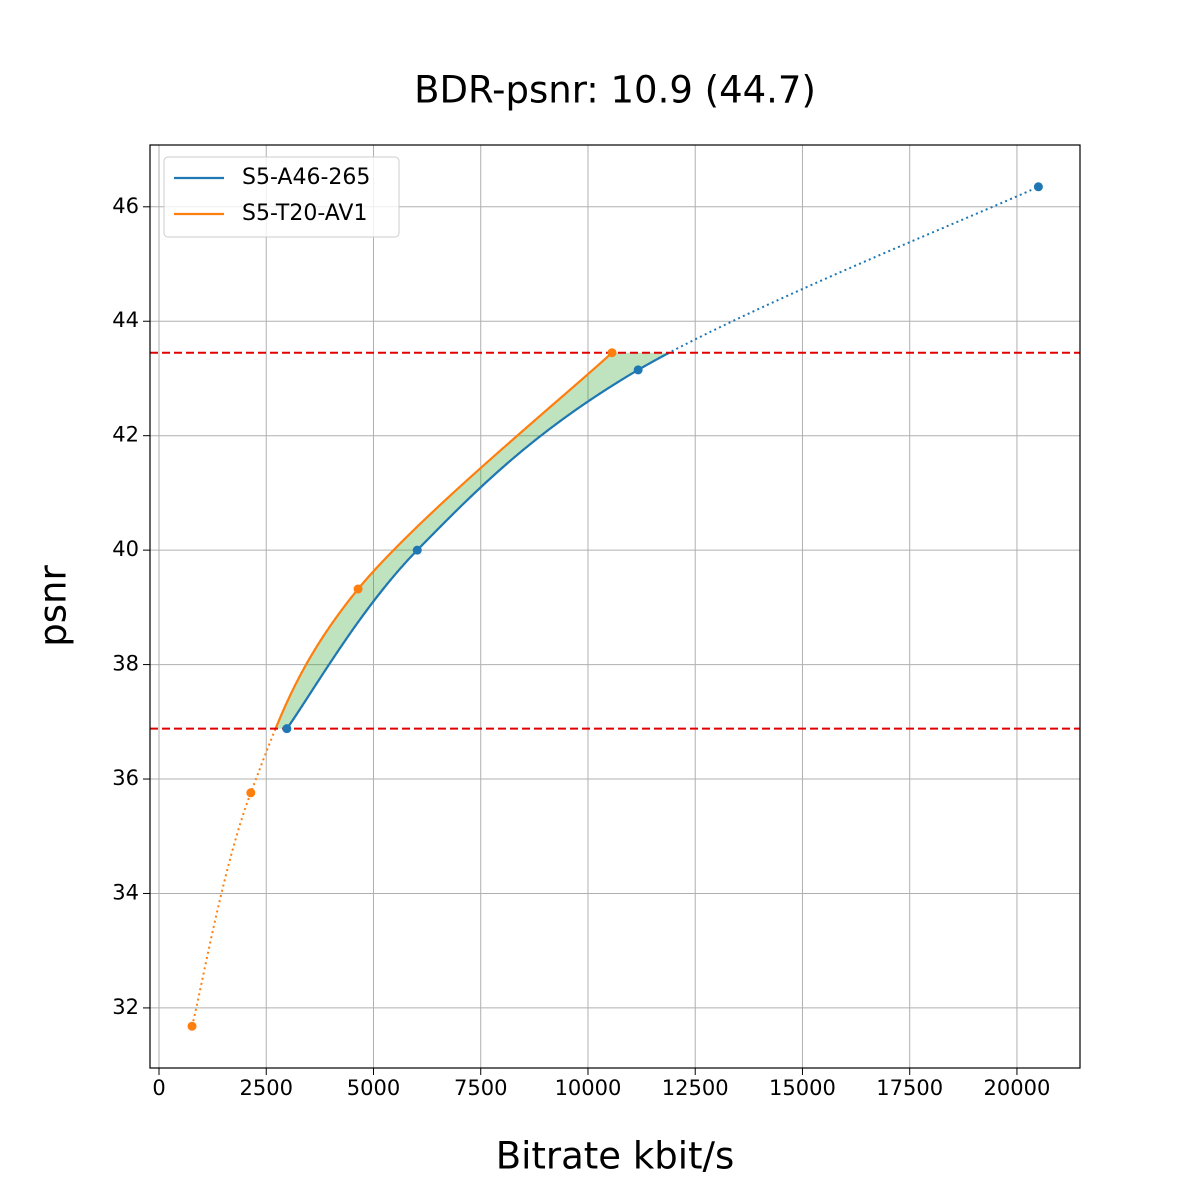 The width and height of the screenshot is (1200, 1204). Describe the element at coordinates (373, 1088) in the screenshot. I see `x-tick-label: 5000` at that location.